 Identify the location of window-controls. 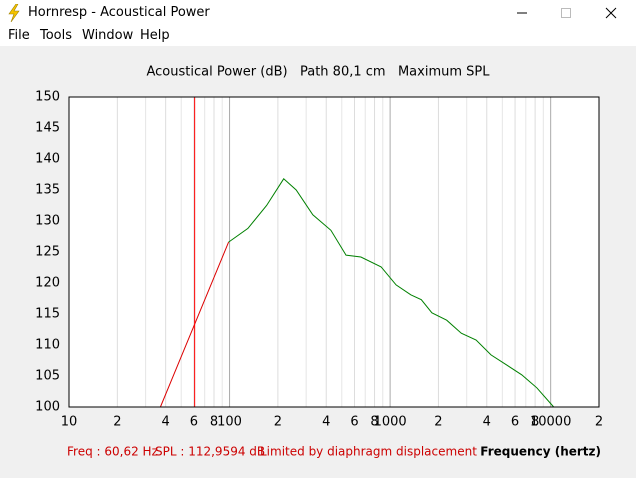
(567, 13).